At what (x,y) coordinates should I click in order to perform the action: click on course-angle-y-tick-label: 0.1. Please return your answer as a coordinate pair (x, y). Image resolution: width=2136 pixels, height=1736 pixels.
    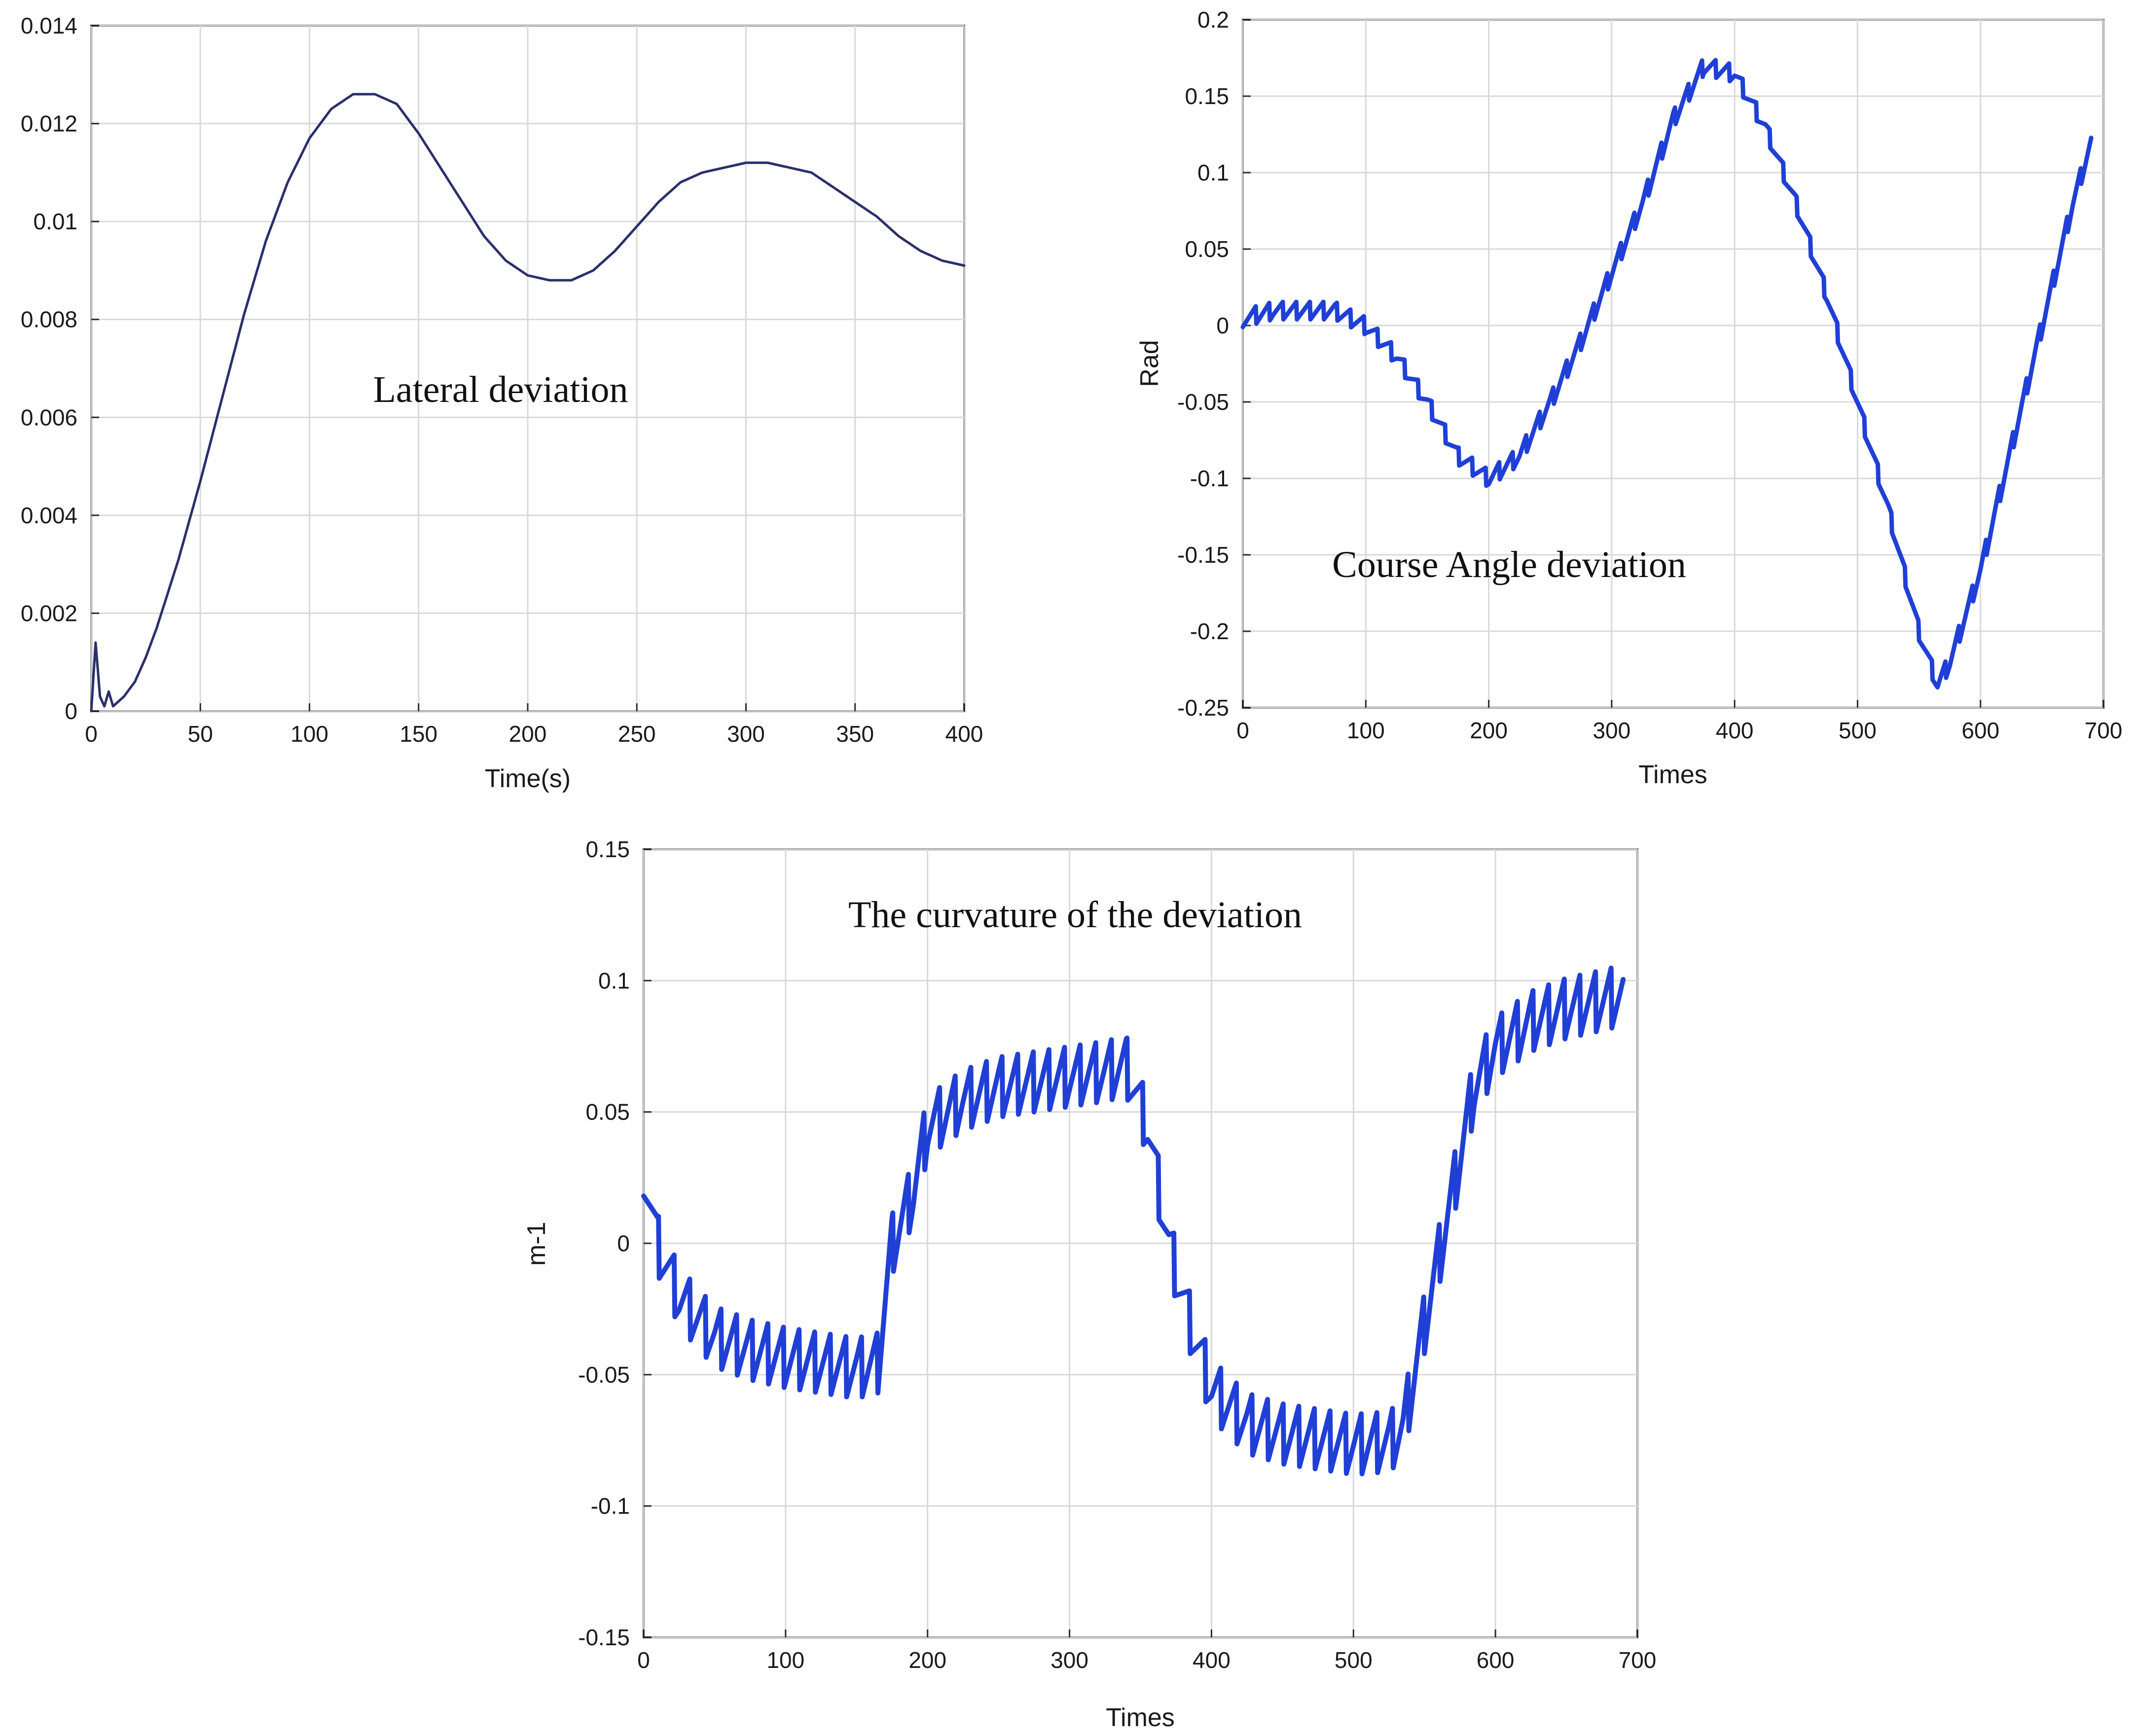
    Looking at the image, I should click on (1213, 172).